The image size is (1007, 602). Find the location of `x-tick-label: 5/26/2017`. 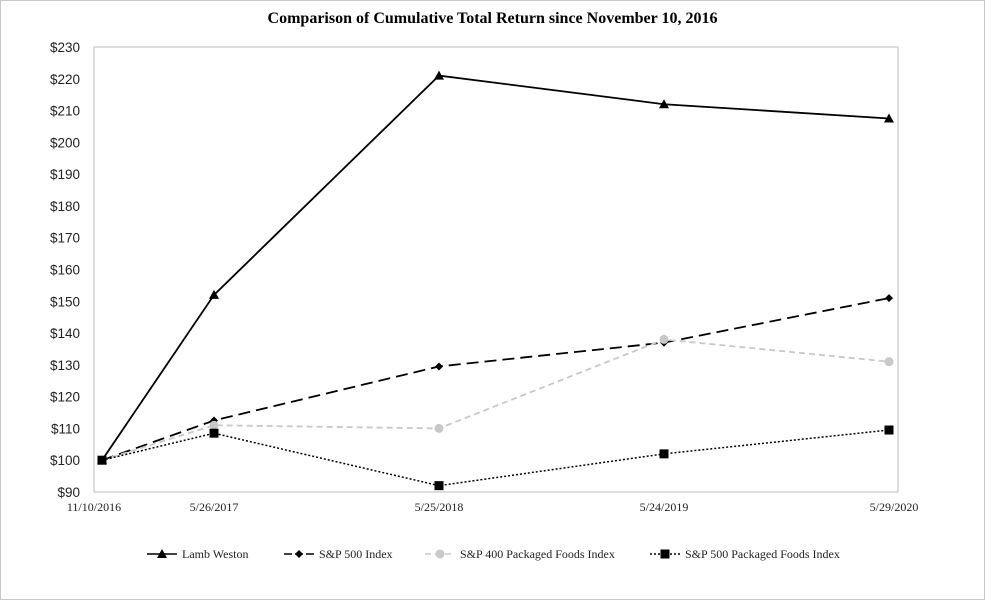

x-tick-label: 5/26/2017 is located at coordinates (214, 507).